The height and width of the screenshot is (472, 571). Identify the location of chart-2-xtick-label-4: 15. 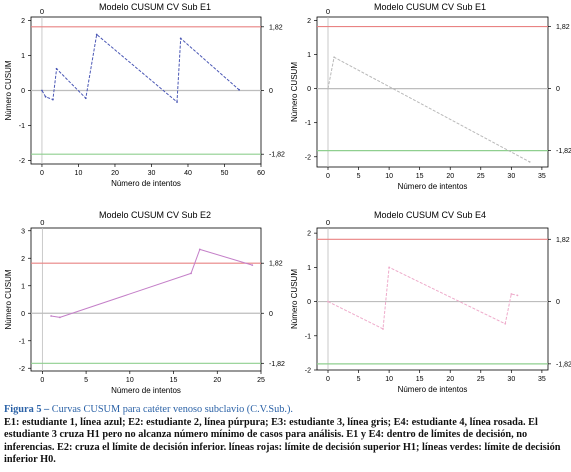
(420, 176).